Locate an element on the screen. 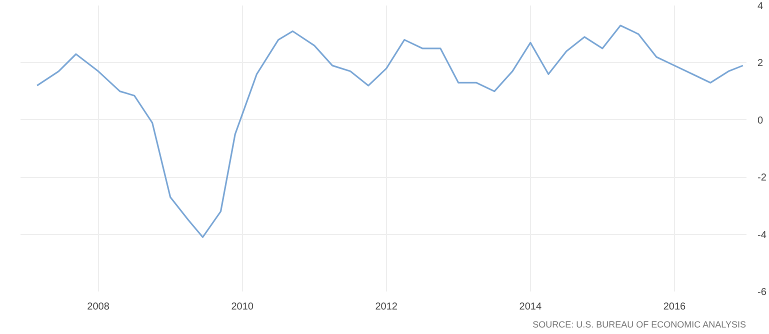 The width and height of the screenshot is (769, 334). y-tick-label: -2 is located at coordinates (762, 178).